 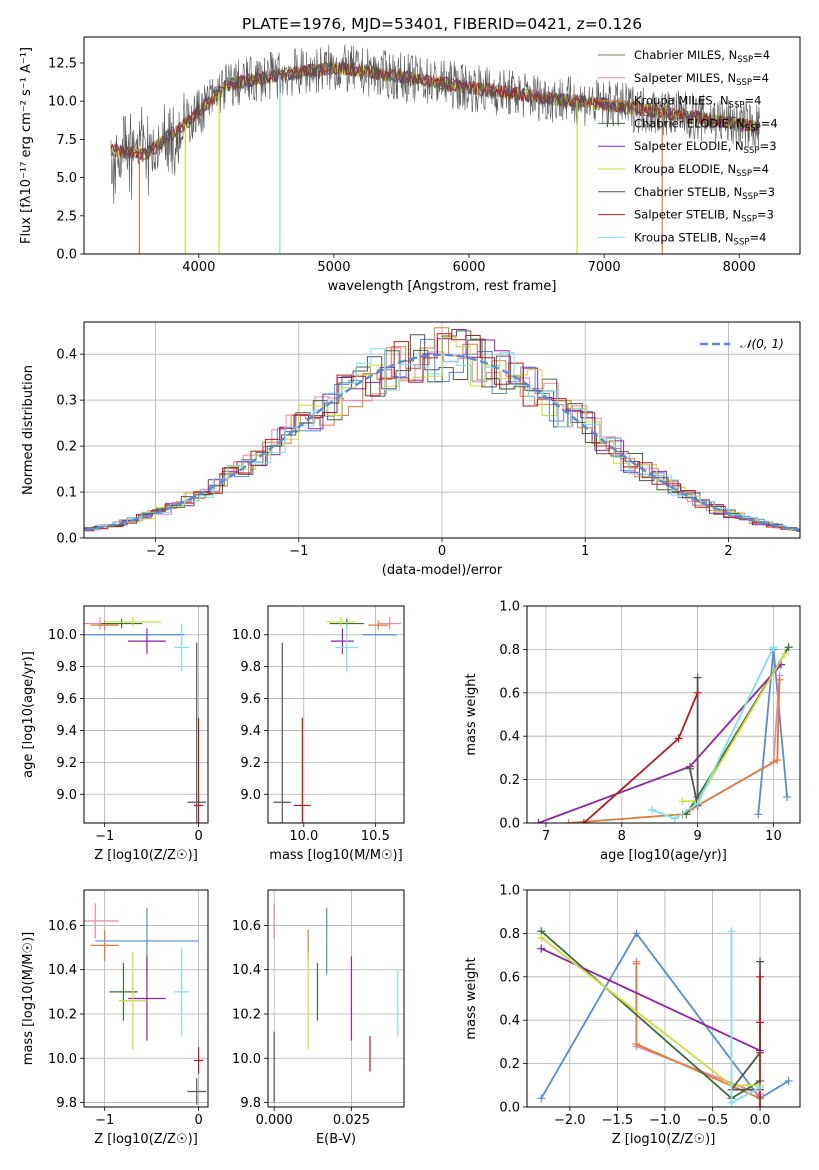 What do you see at coordinates (198, 267) in the screenshot?
I see `x-tick-label: 4000` at bounding box center [198, 267].